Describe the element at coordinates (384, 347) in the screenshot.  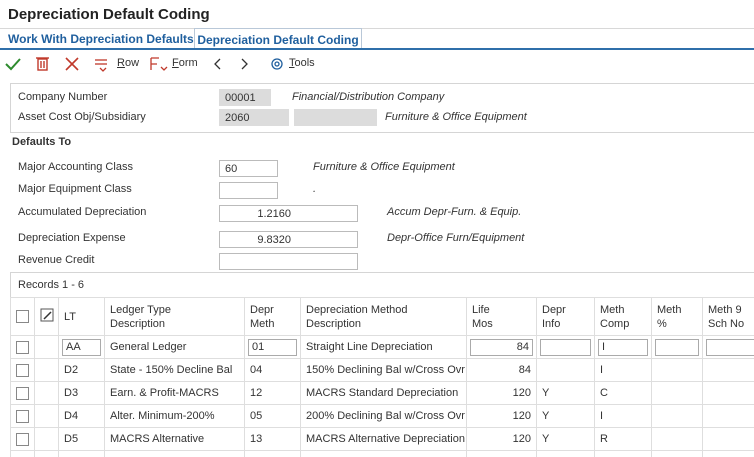
I see `grid-cell: Straight Line Depreciation` at that location.